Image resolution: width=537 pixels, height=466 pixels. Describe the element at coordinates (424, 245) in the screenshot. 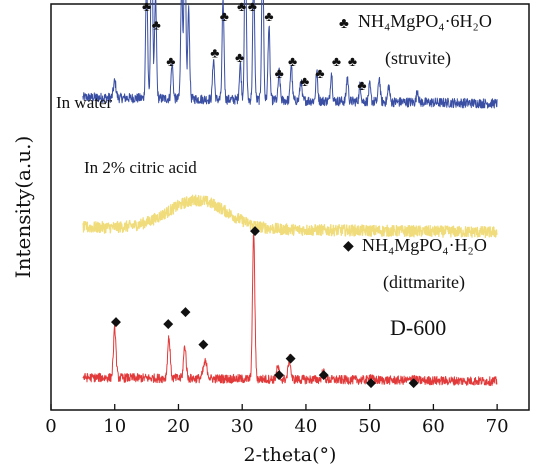

I see `dittmarite-legend-formula: NH₄MgPO₄·H₂O` at that location.